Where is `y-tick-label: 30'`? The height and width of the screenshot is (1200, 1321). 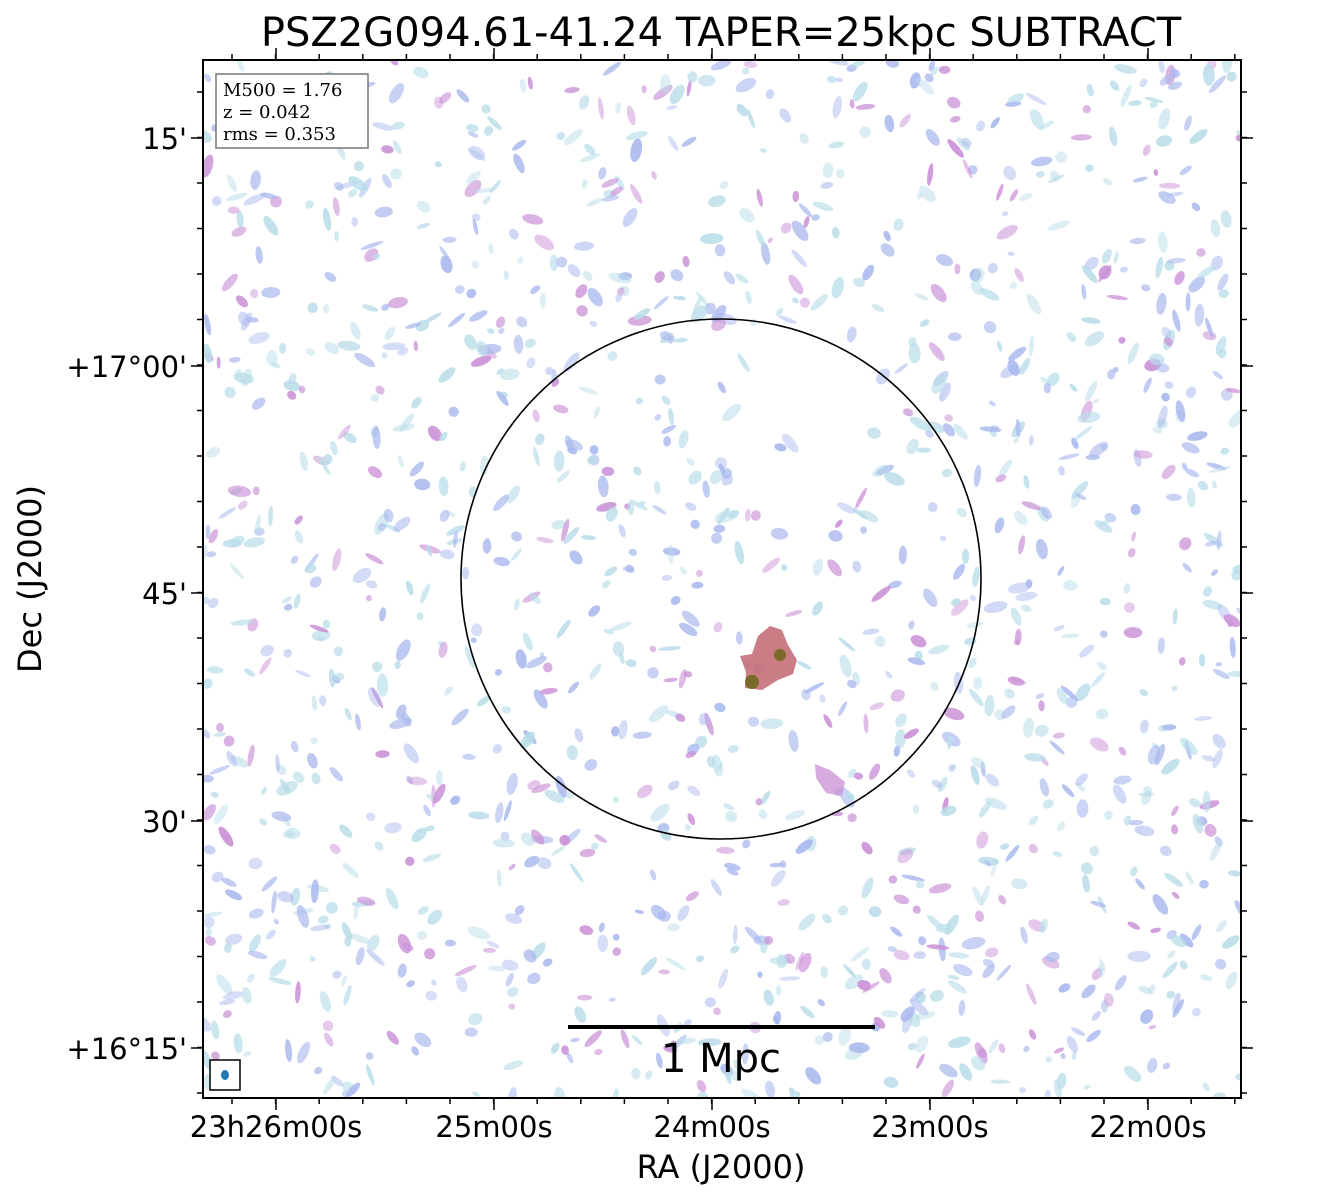 y-tick-label: 30' is located at coordinates (164, 822).